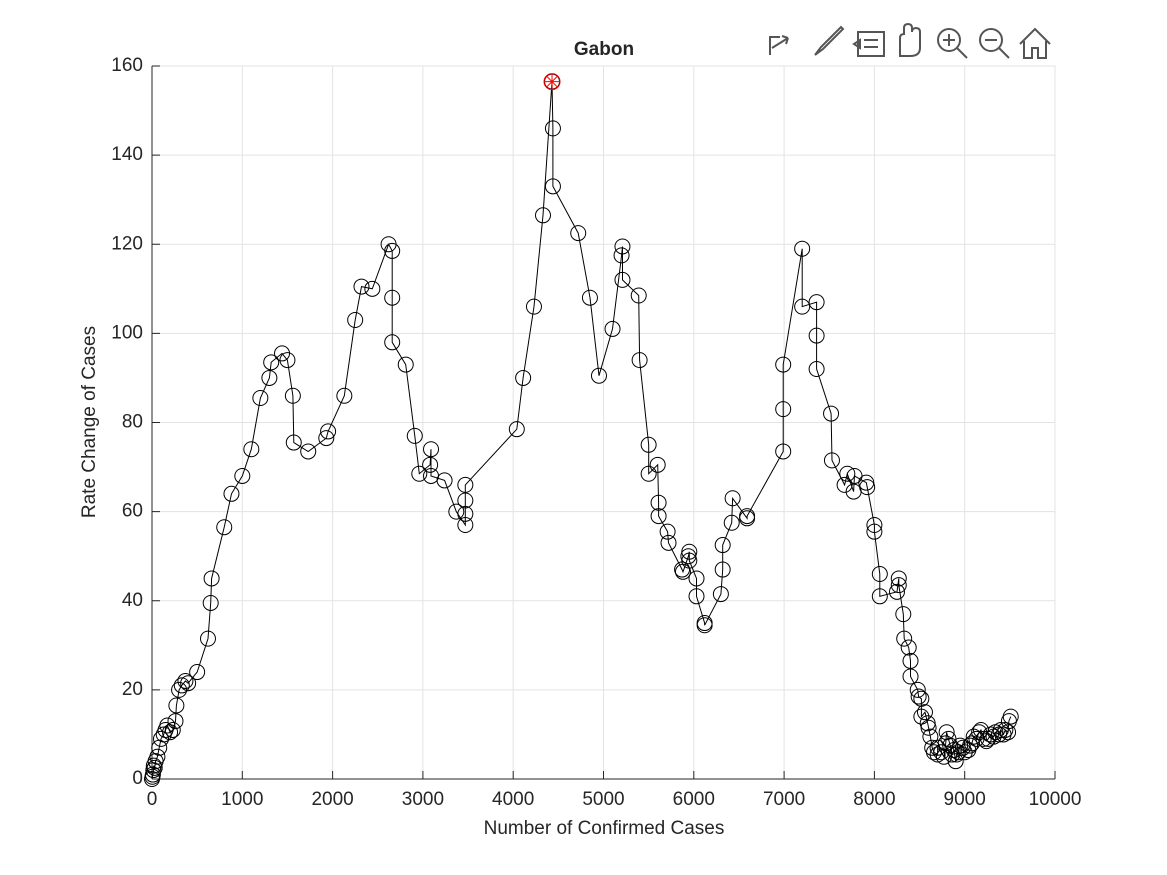  What do you see at coordinates (603, 799) in the screenshot?
I see `x-tick-label: 5000` at bounding box center [603, 799].